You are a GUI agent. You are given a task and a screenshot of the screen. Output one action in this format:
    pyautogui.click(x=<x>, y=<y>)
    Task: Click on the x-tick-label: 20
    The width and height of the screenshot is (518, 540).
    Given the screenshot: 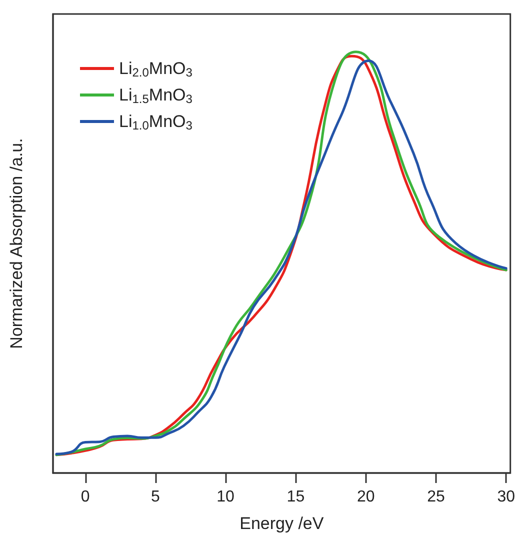 What is the action you would take?
    pyautogui.click(x=365, y=497)
    